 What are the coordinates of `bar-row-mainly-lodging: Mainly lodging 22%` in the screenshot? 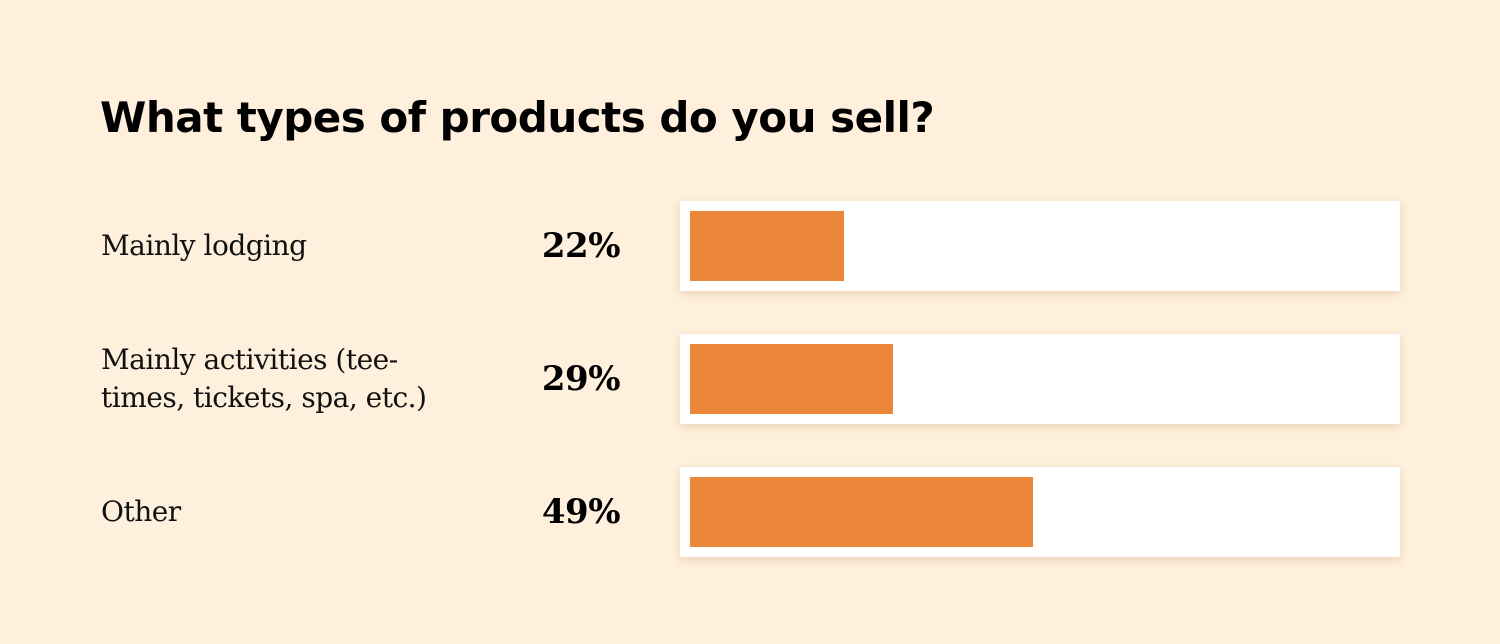 It's located at (750, 246).